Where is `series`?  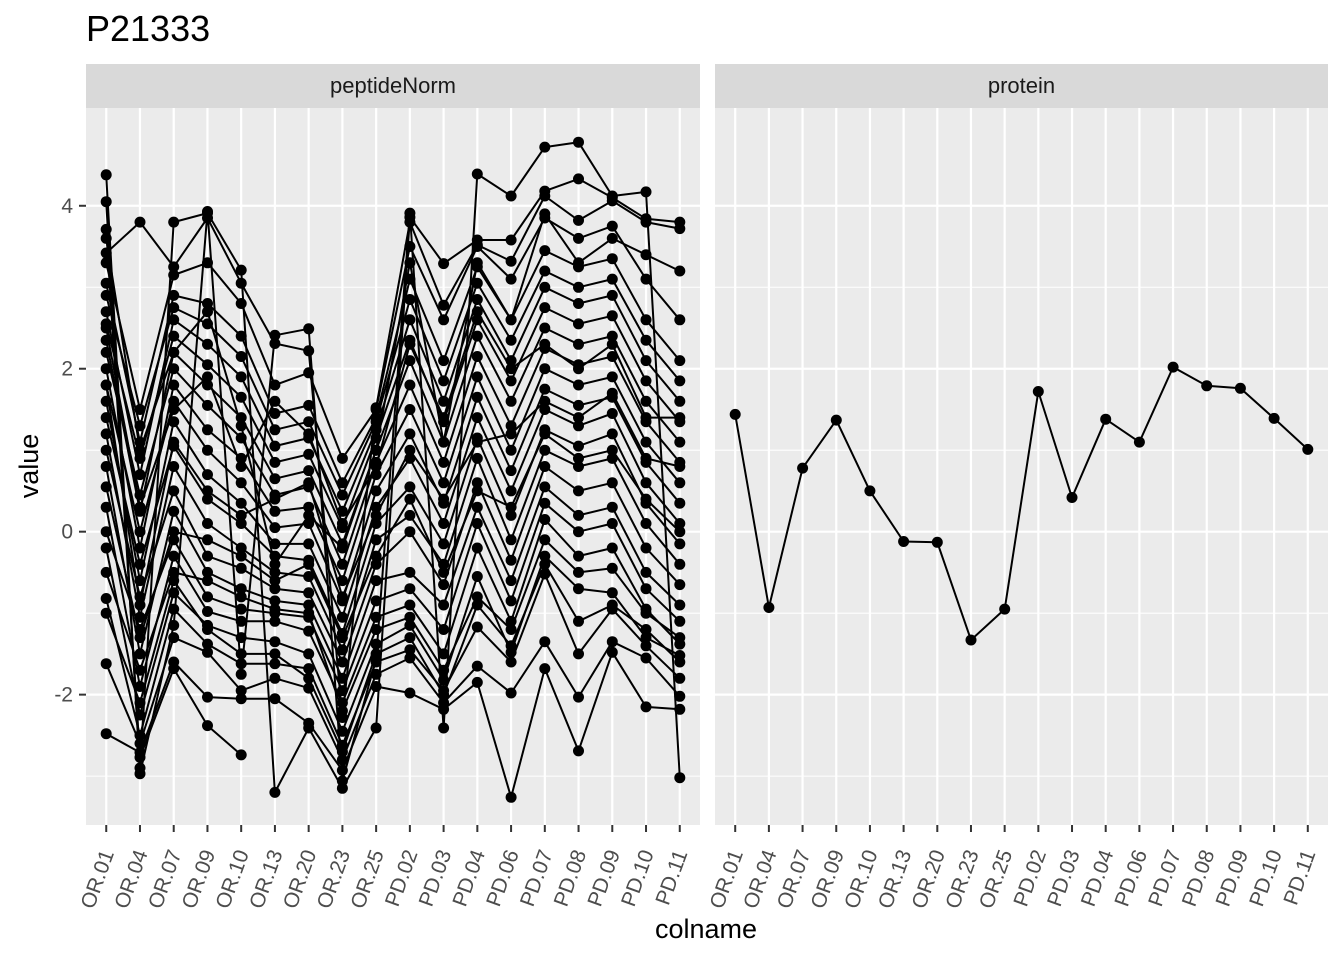
series is located at coordinates (393, 536).